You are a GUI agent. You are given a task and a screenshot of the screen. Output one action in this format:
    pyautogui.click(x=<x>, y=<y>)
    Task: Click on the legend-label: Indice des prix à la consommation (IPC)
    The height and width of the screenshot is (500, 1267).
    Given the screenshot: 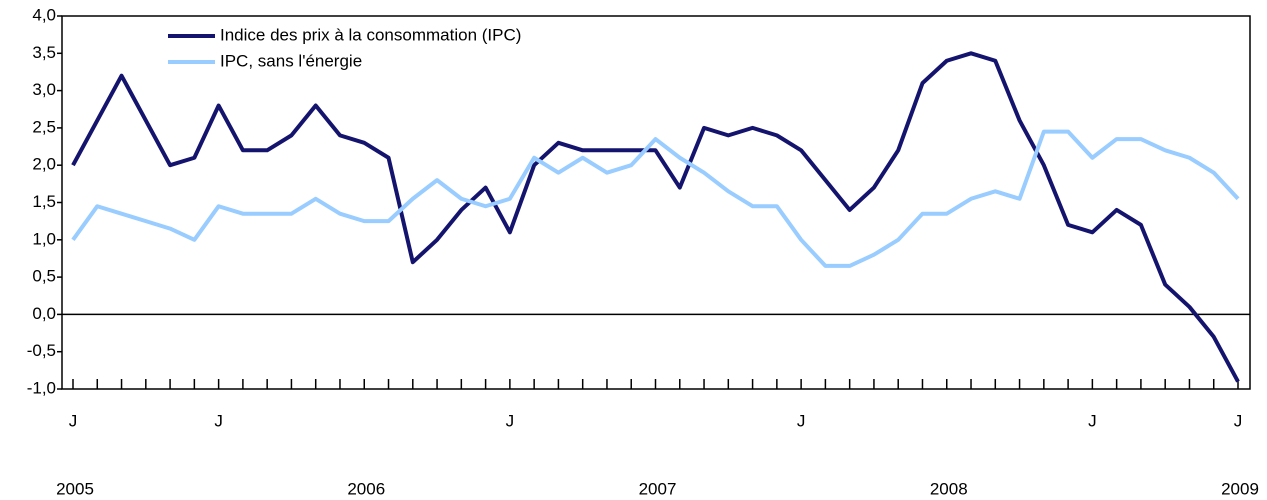 What is the action you would take?
    pyautogui.click(x=370, y=34)
    